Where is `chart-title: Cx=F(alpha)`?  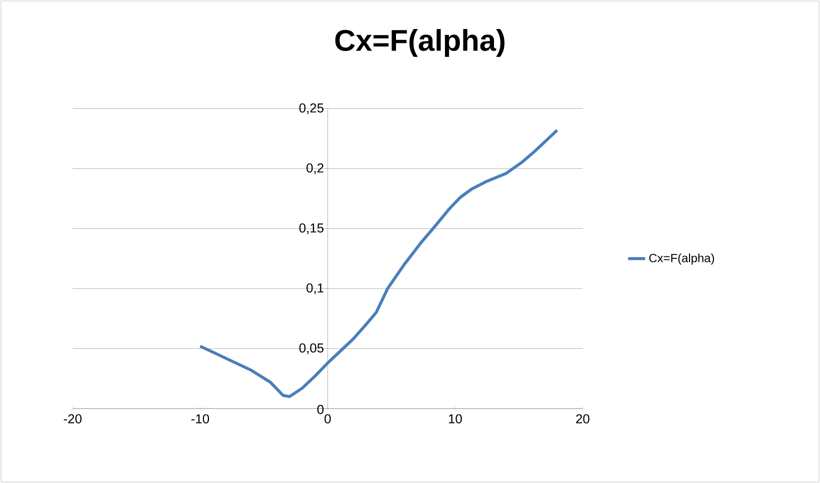 chart-title: Cx=F(alpha) is located at coordinates (419, 43).